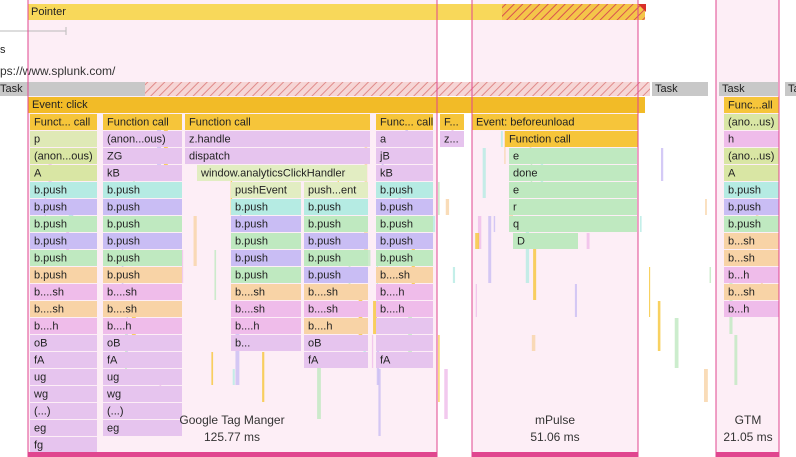 The height and width of the screenshot is (457, 796). Describe the element at coordinates (138, 122) in the screenshot. I see `call-label: Function call` at that location.